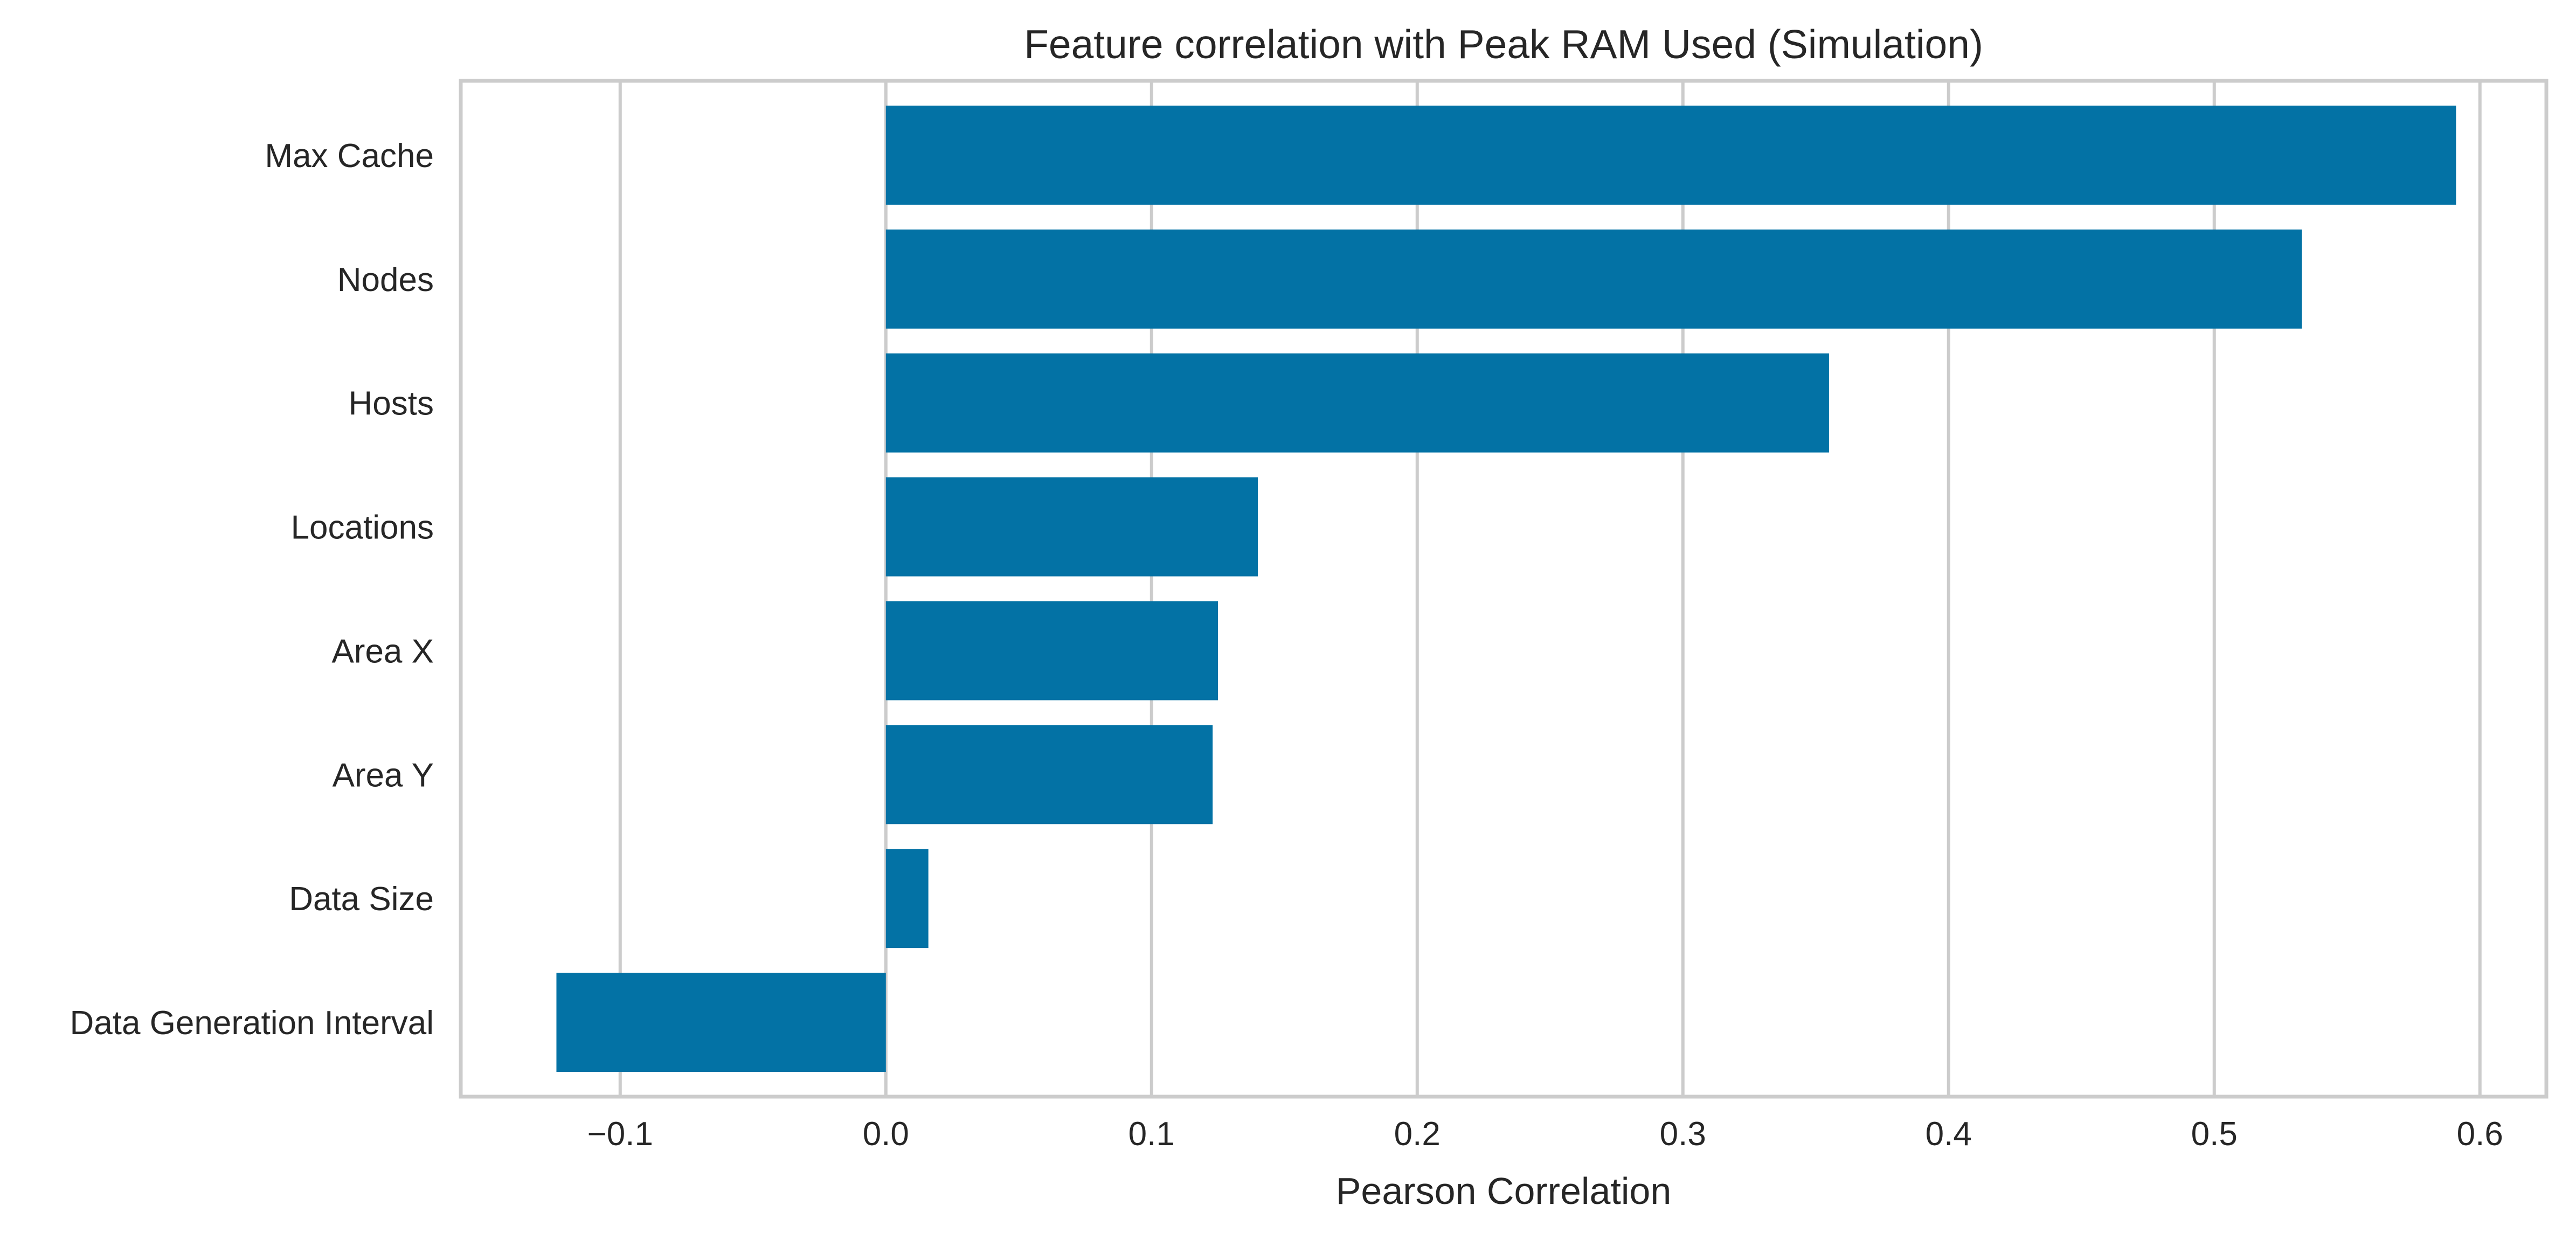 The height and width of the screenshot is (1240, 2576). What do you see at coordinates (383, 776) in the screenshot?
I see `y-tick-label: Area Y` at bounding box center [383, 776].